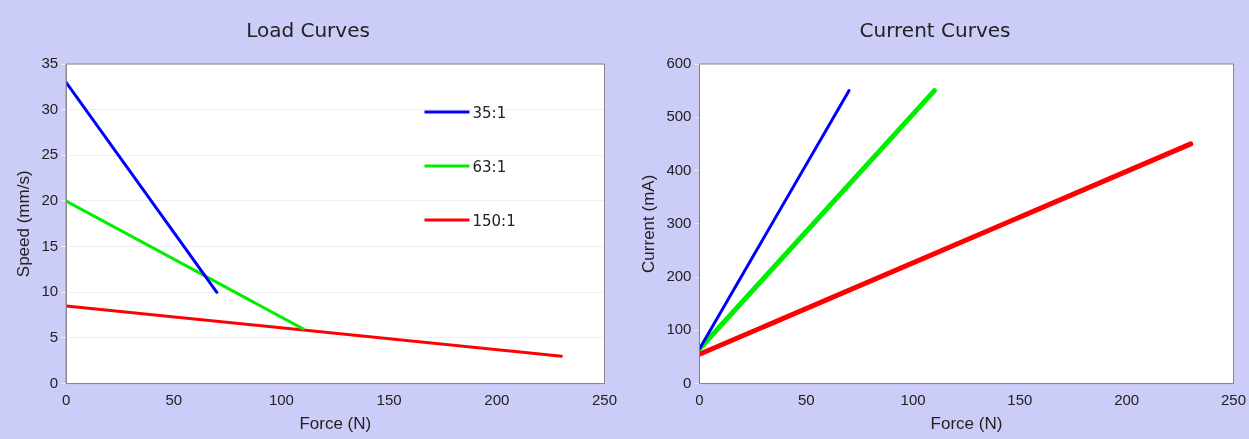 Image resolution: width=1249 pixels, height=439 pixels. I want to click on y-tick-label: 500, so click(679, 116).